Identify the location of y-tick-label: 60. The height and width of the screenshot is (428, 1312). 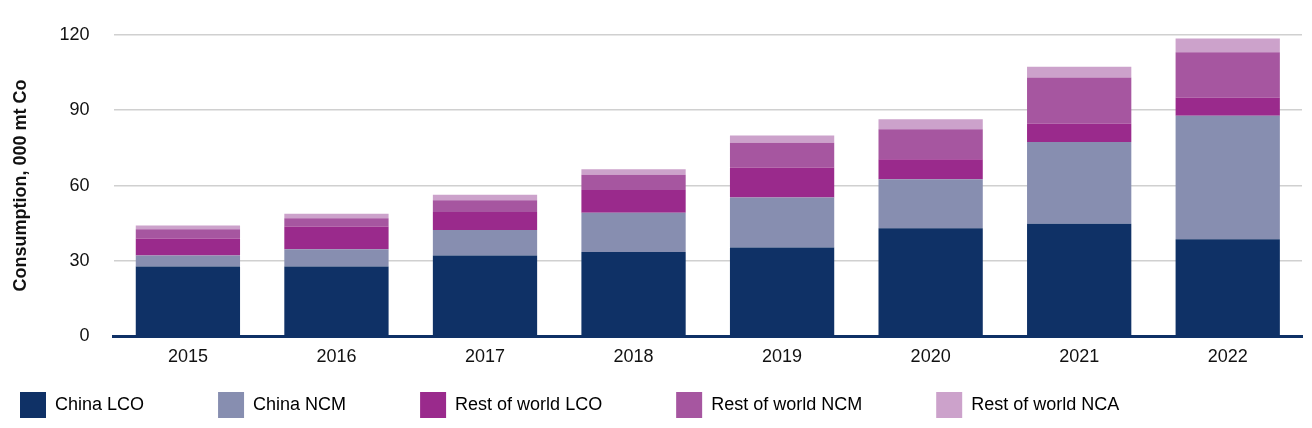
(79, 184).